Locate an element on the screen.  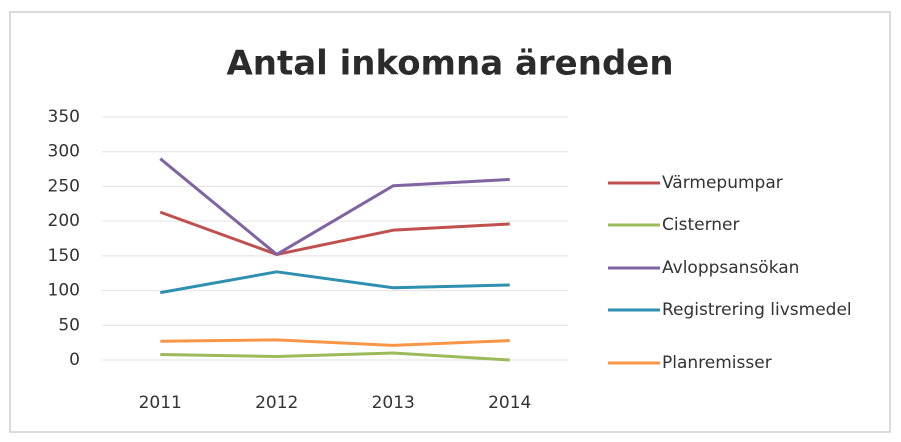
y-tick-label: 50 is located at coordinates (69, 325).